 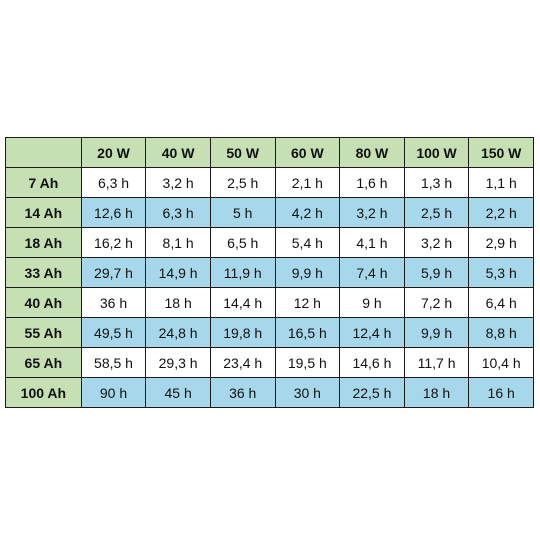 I want to click on row-header: 18 Ah, so click(x=43, y=242).